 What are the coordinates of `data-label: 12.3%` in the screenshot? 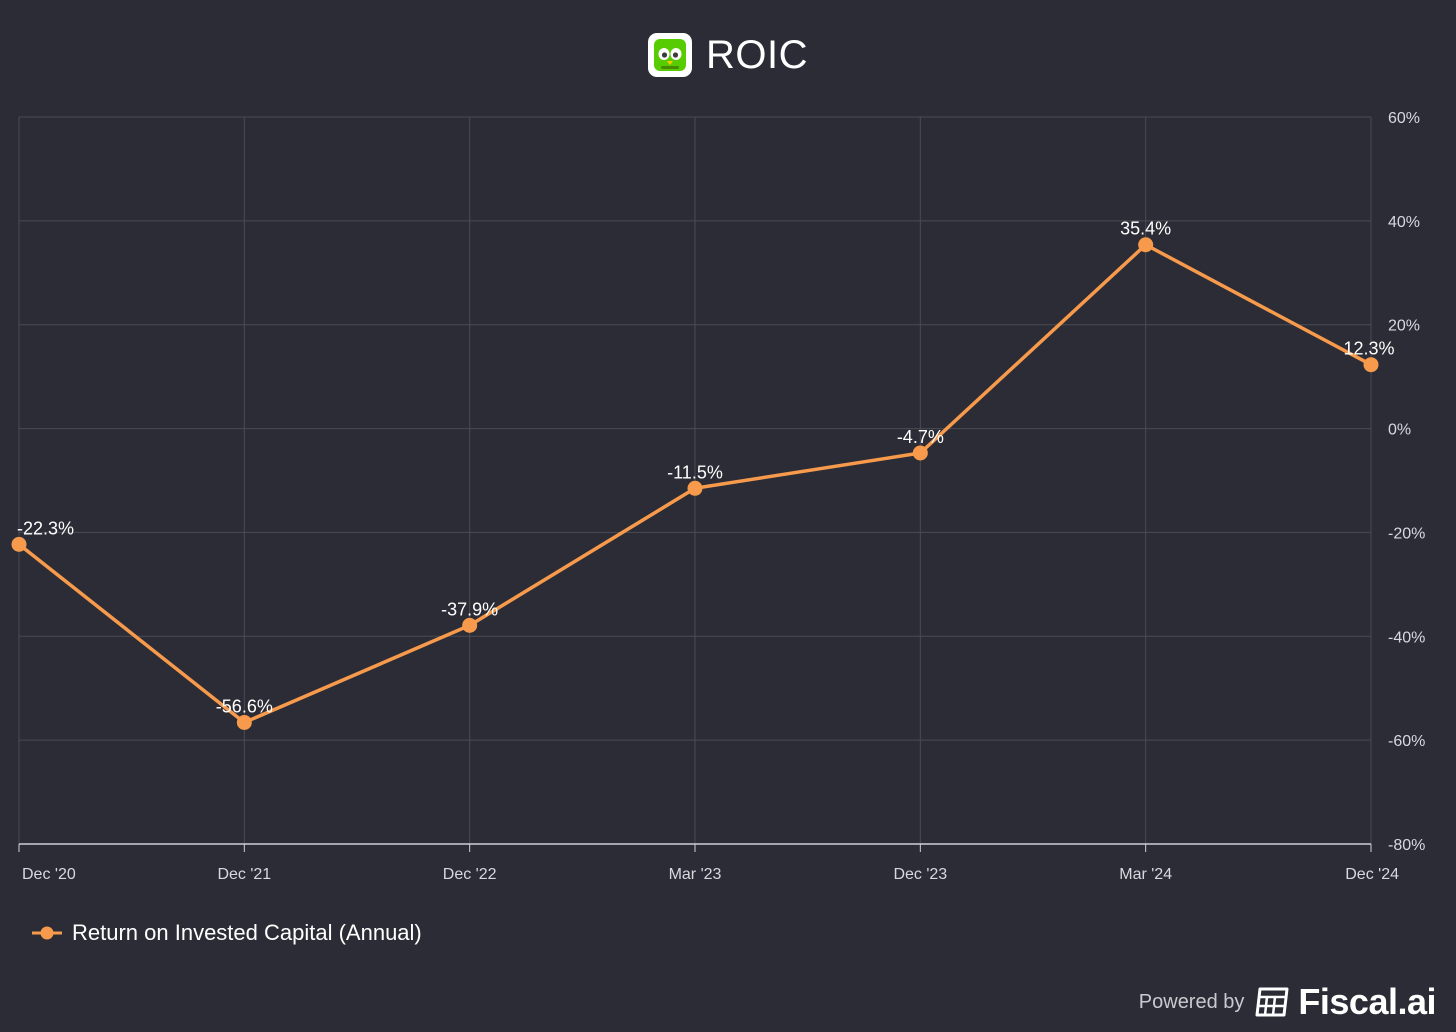 It's located at (1368, 349).